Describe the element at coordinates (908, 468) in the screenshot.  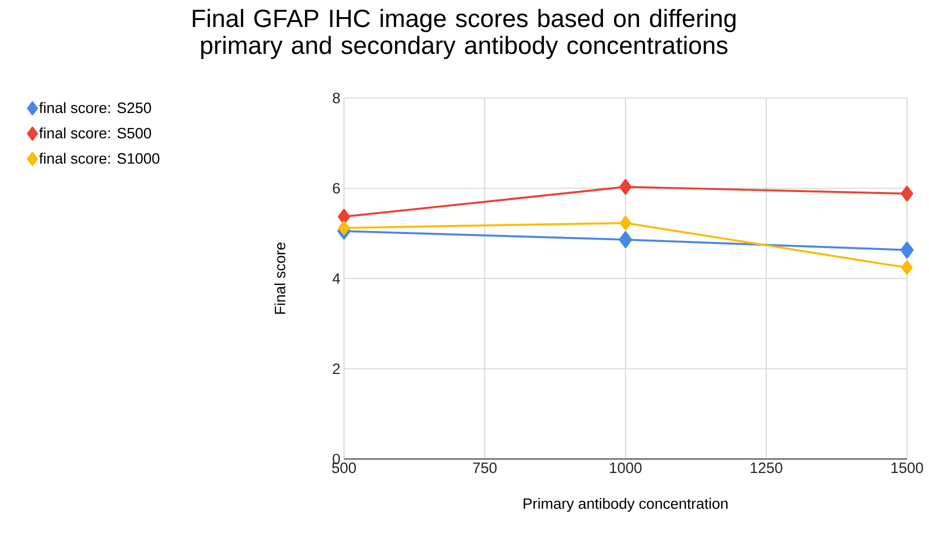
I see `x-tick-label: 1500` at that location.